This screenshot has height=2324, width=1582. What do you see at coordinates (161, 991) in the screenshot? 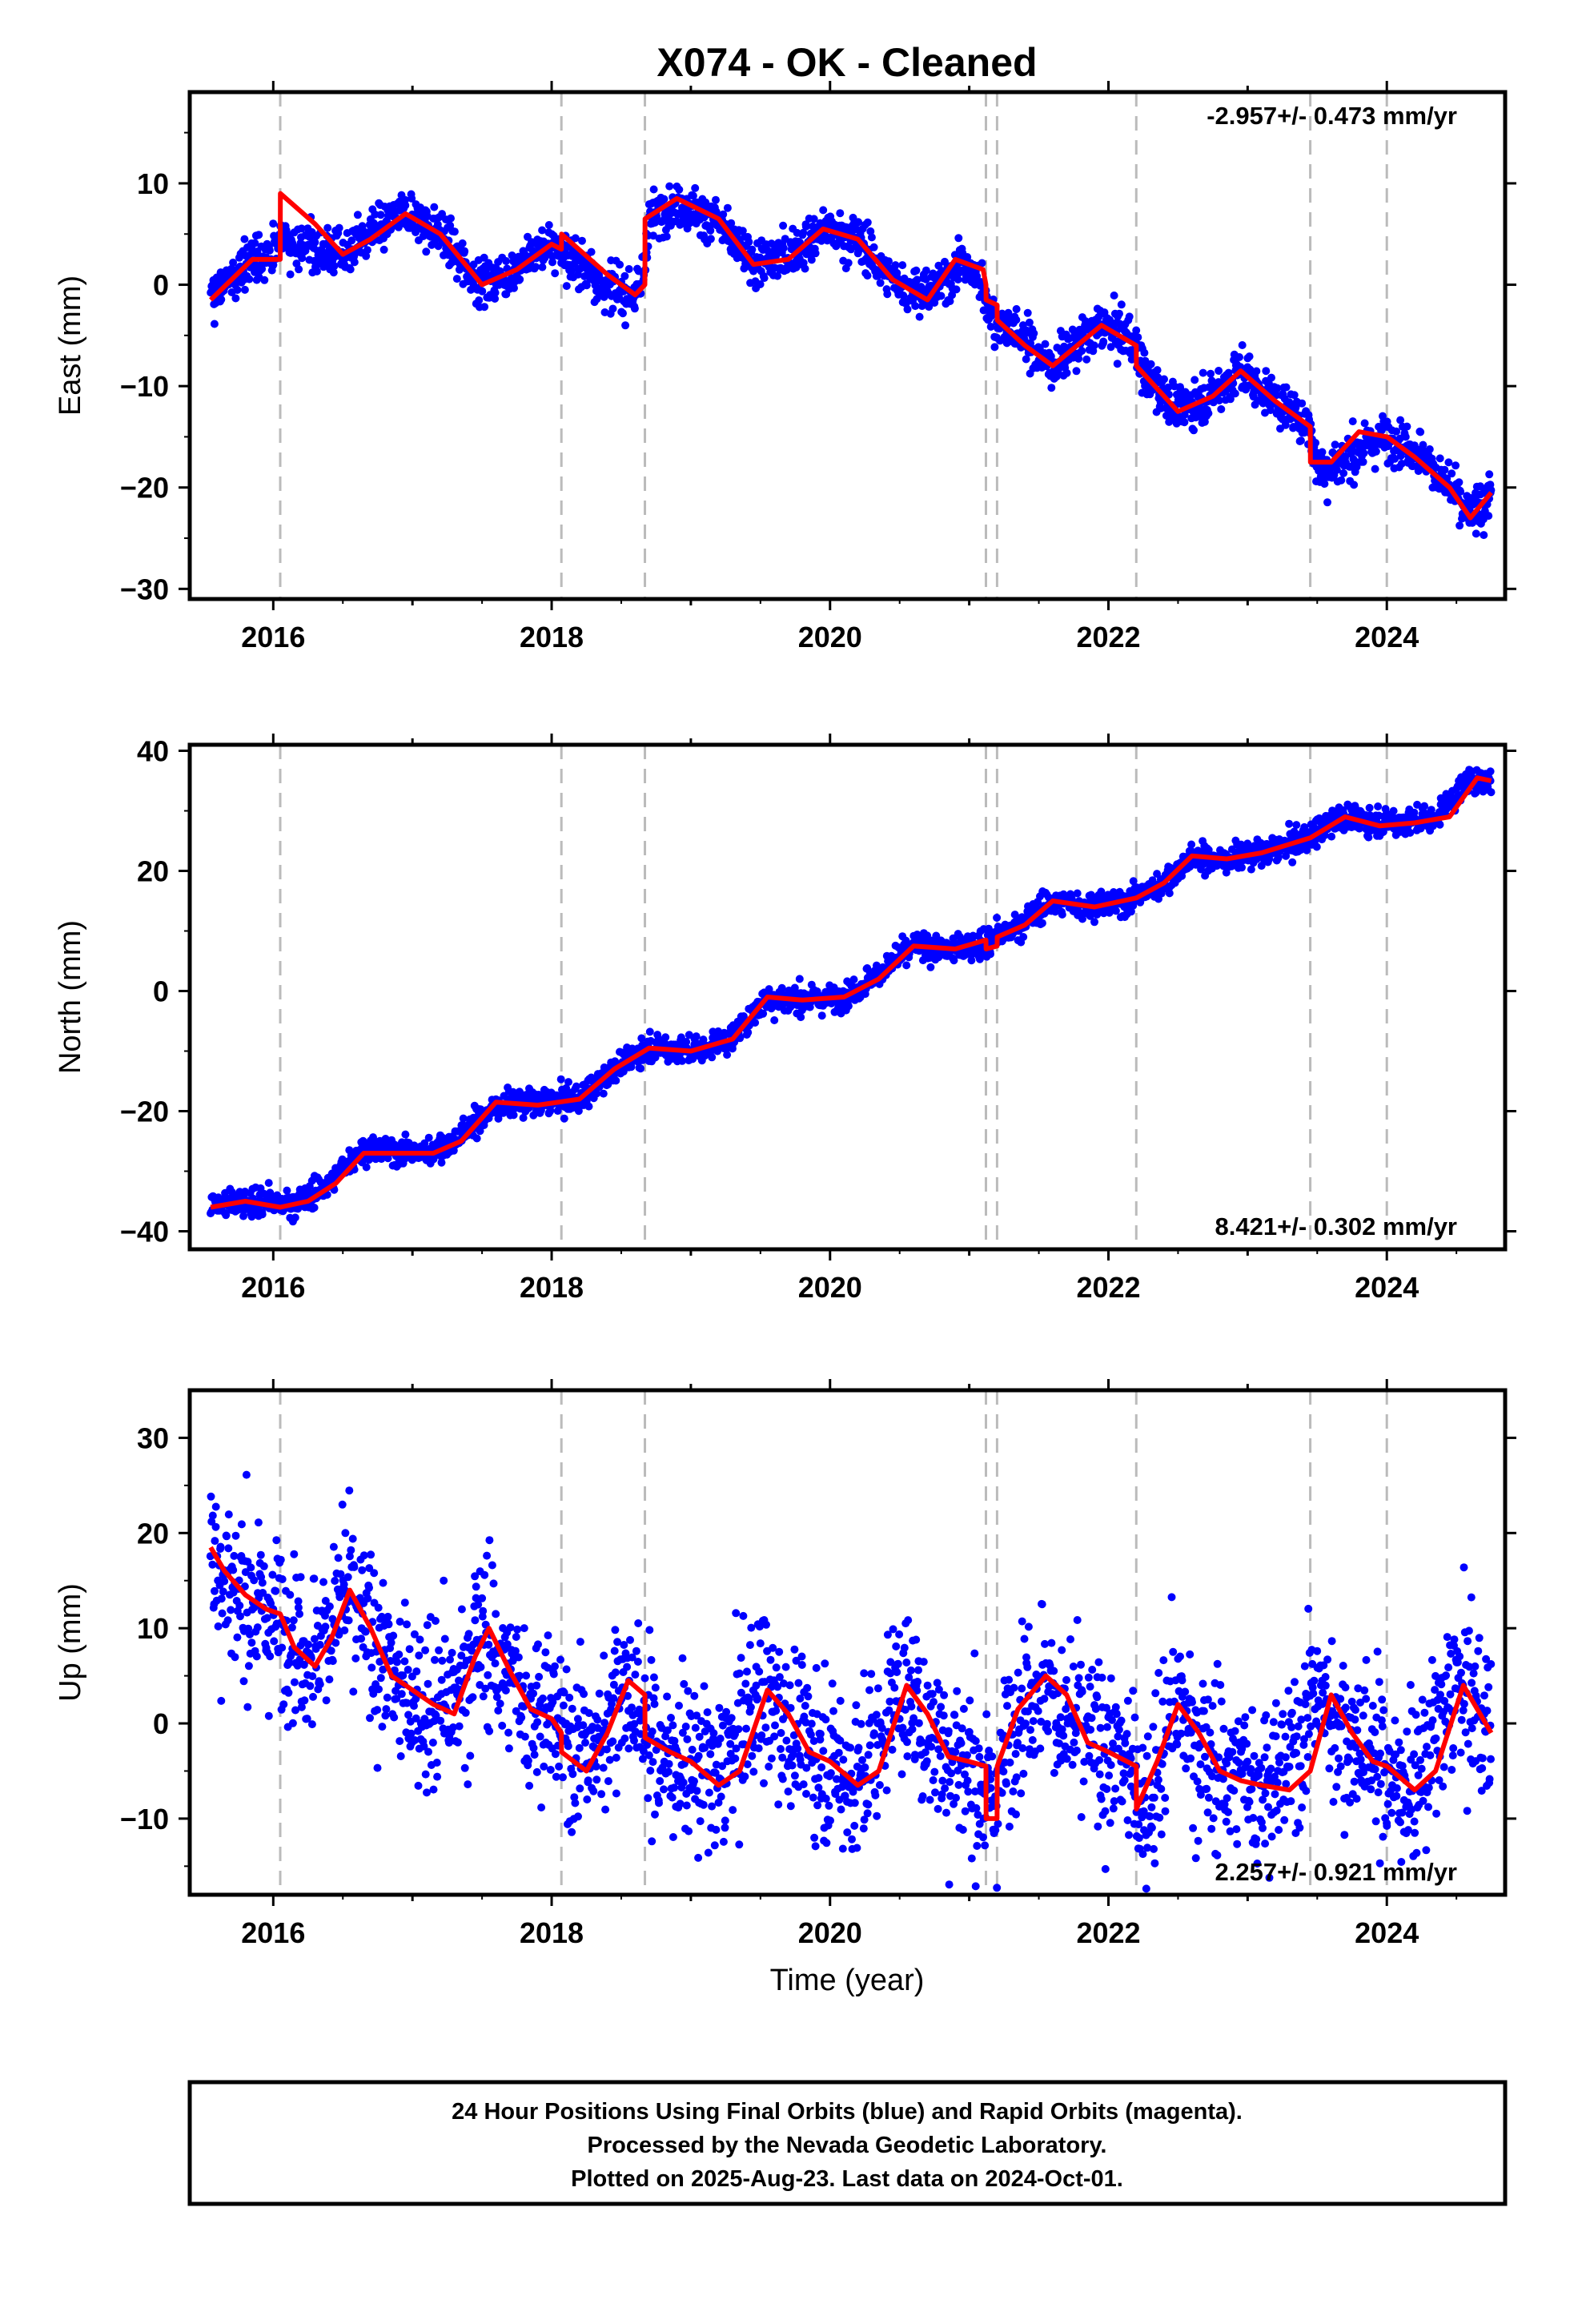
I see `y-tick-label: 0` at bounding box center [161, 991].